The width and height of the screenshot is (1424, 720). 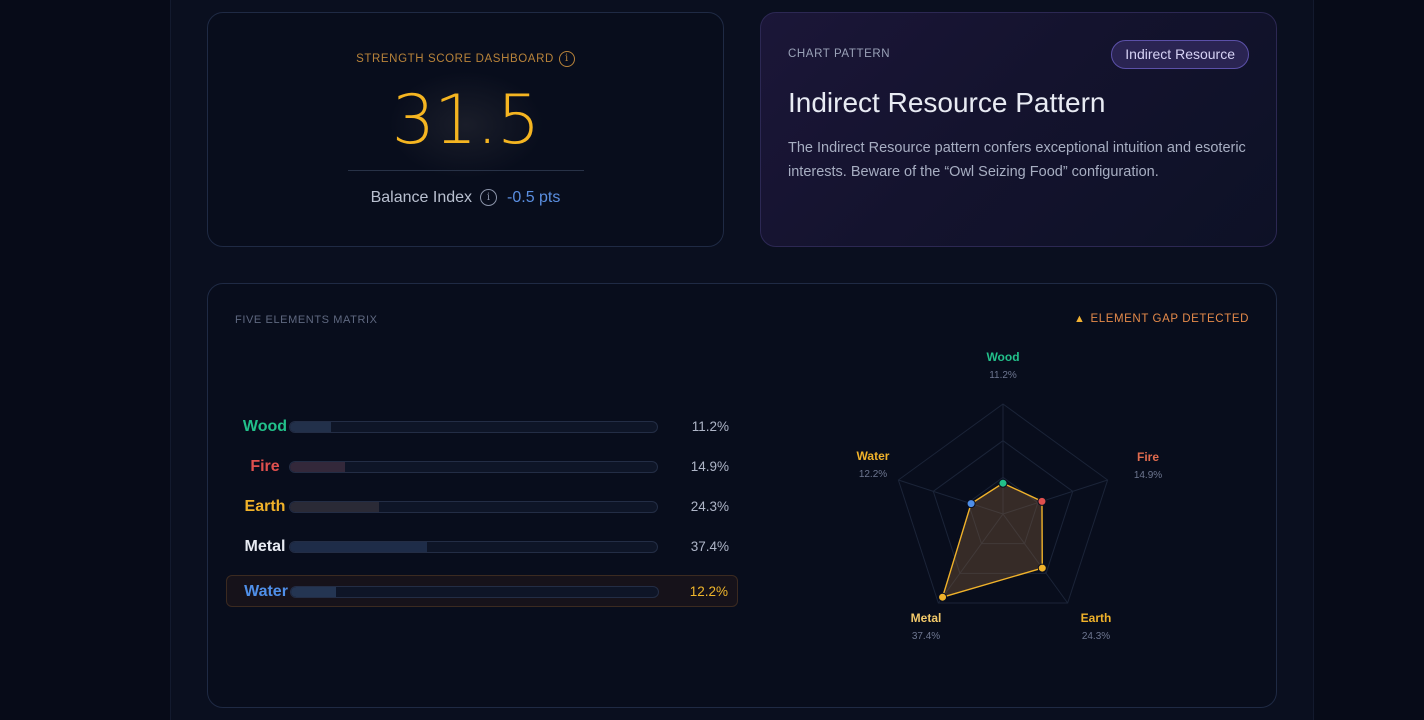 I want to click on element-percent: 12.2%, so click(x=708, y=591).